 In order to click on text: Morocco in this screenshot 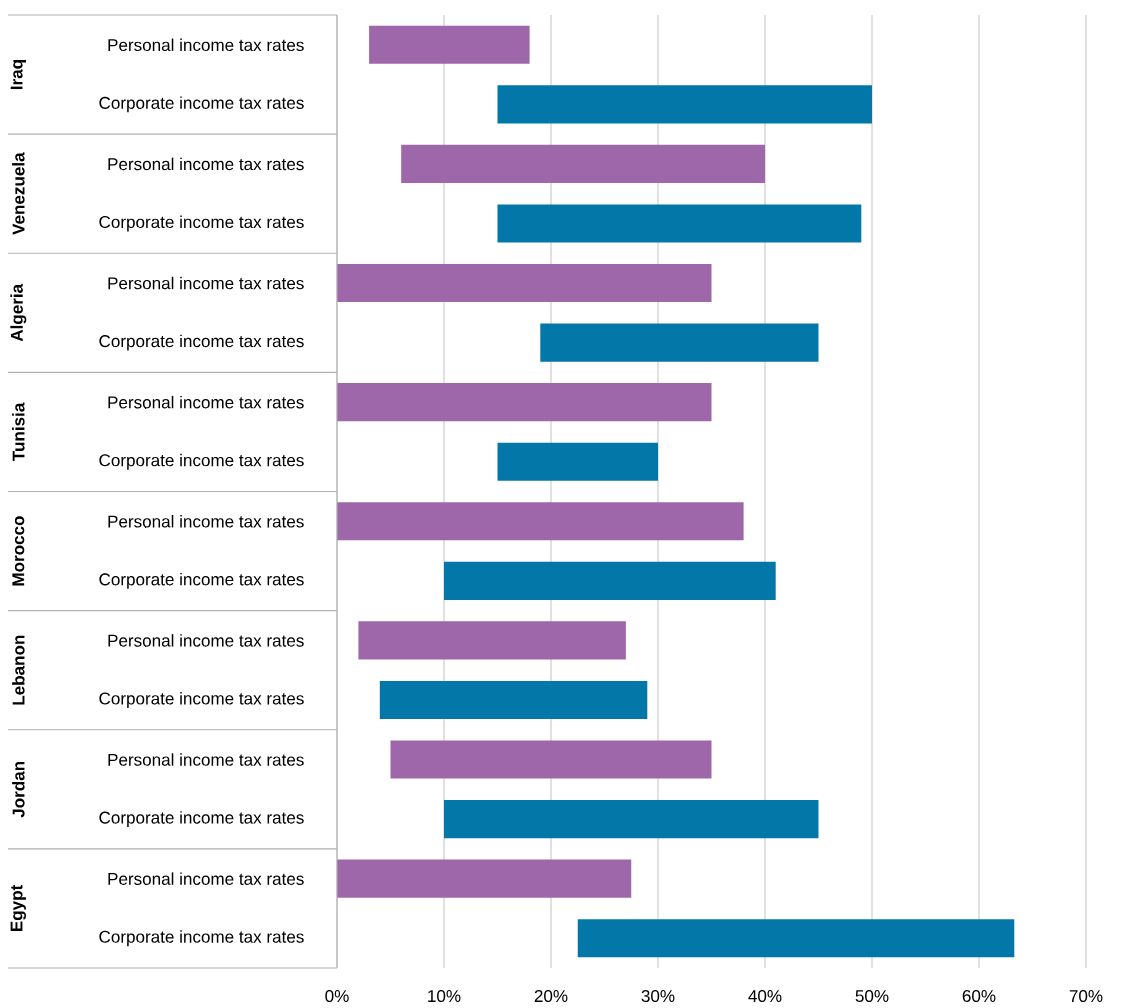, I will do `click(18, 551)`.